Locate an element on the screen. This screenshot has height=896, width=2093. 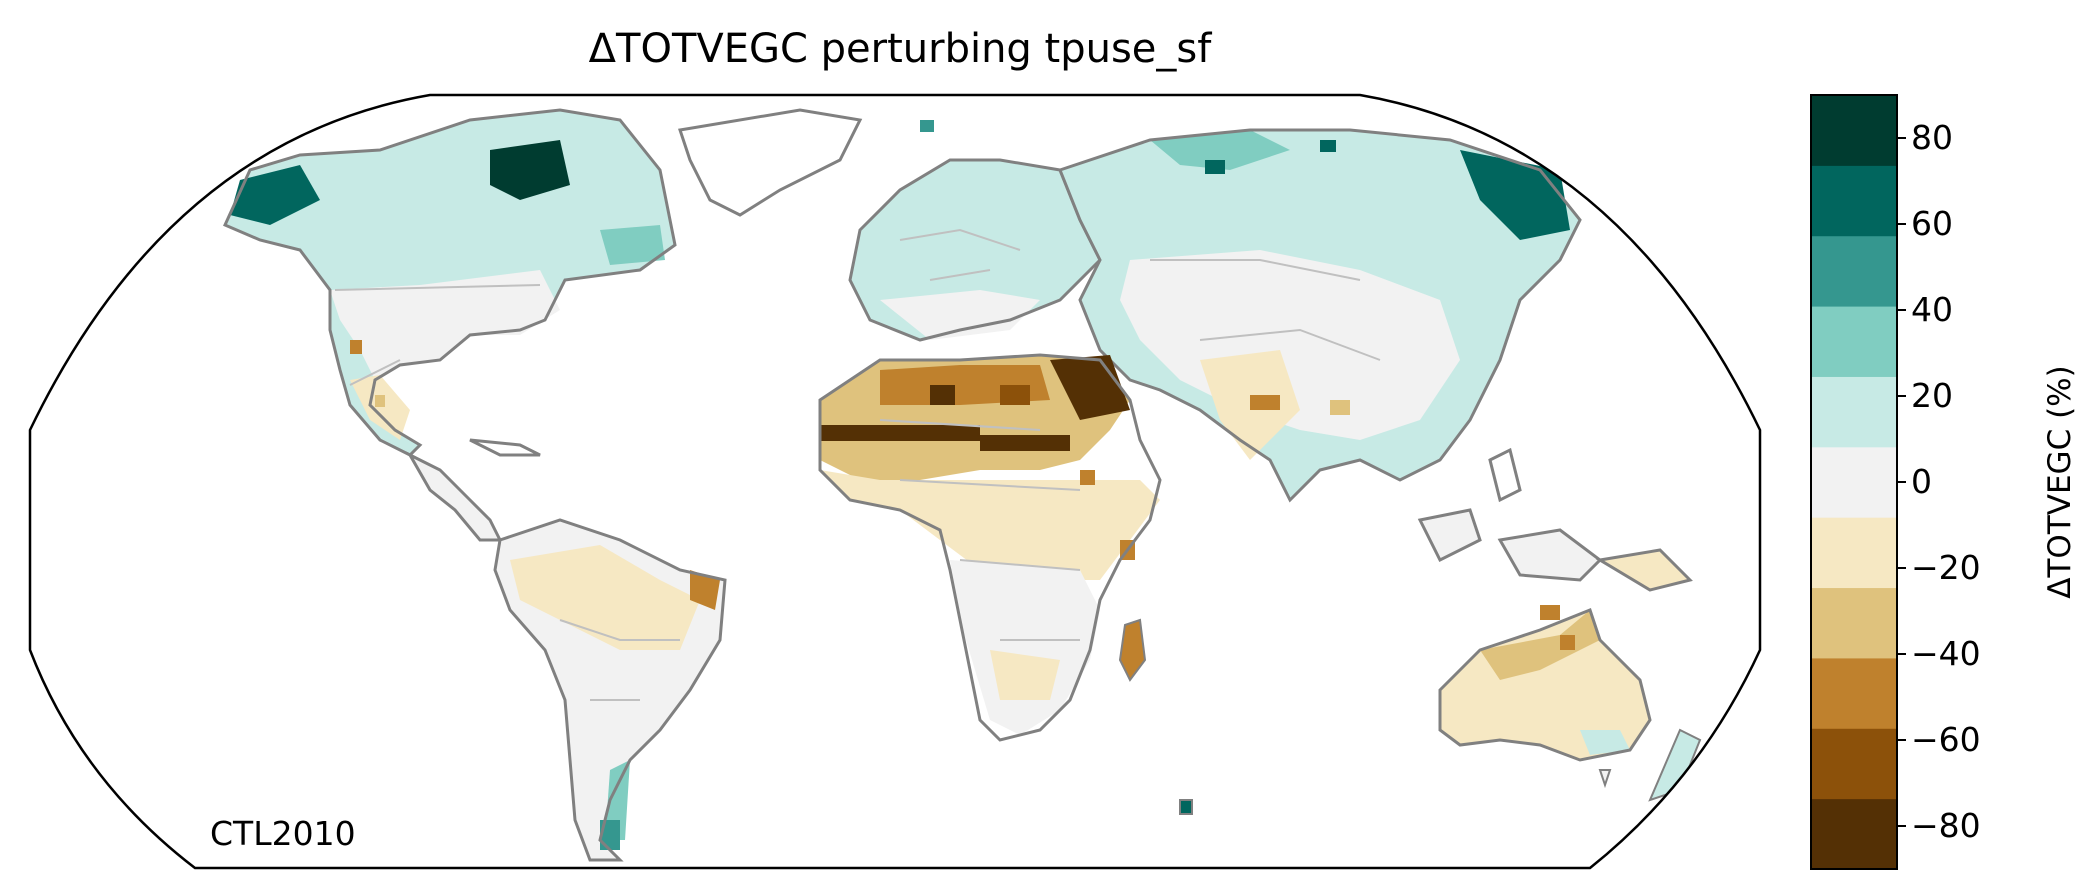
colorbar-tick-label: 40 is located at coordinates (1932, 309).